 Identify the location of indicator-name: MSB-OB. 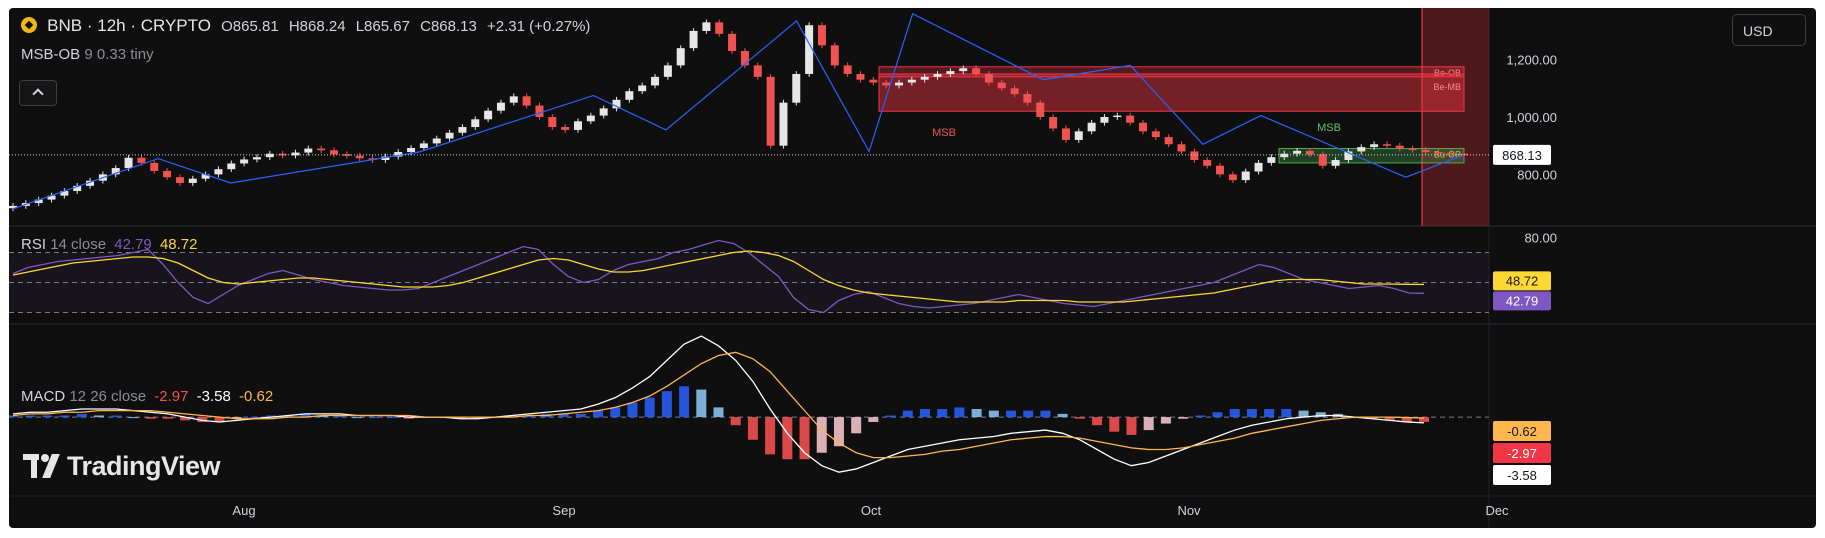
(51, 54).